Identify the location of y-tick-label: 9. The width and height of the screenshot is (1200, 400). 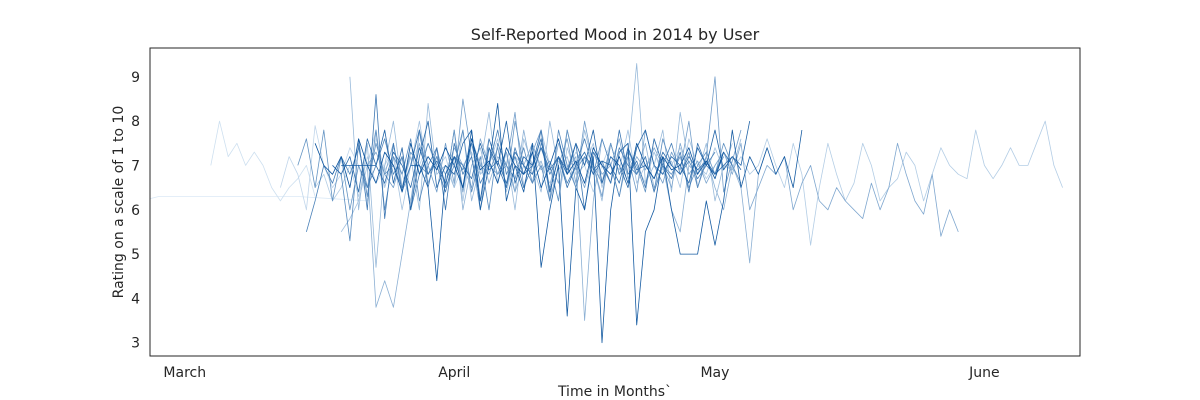
(135, 78).